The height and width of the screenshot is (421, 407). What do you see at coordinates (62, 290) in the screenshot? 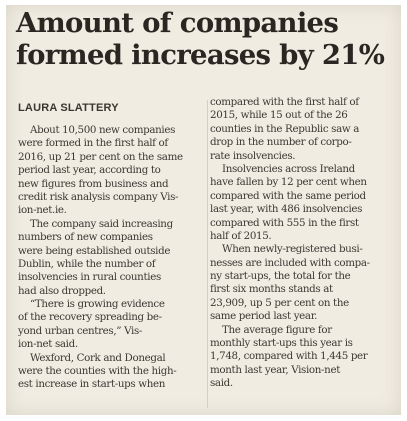
I see `article-text-line: had also dropped.` at bounding box center [62, 290].